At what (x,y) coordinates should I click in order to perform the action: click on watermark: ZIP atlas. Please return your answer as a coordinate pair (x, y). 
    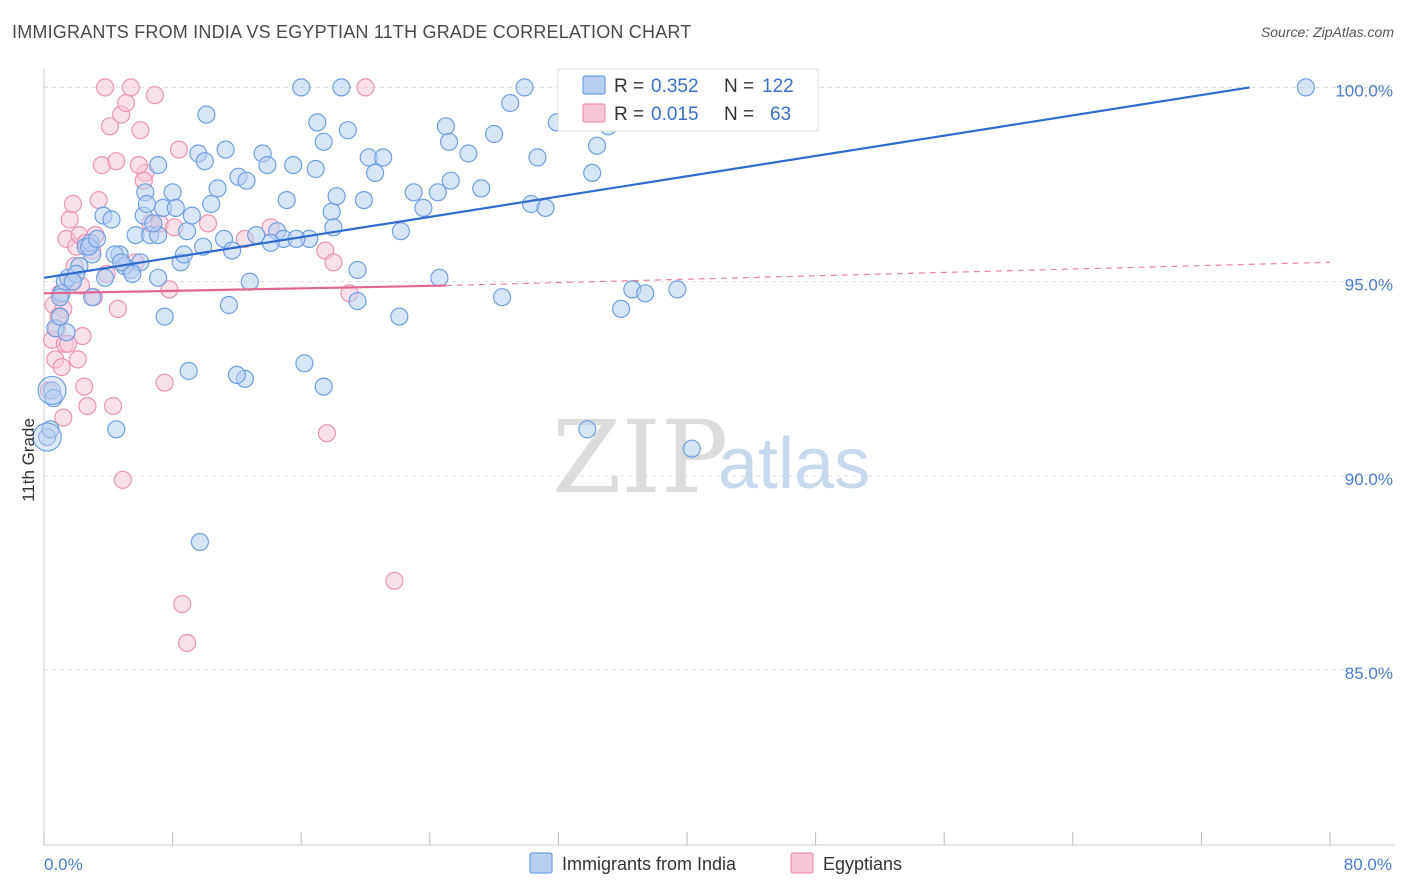
    Looking at the image, I should click on (711, 457).